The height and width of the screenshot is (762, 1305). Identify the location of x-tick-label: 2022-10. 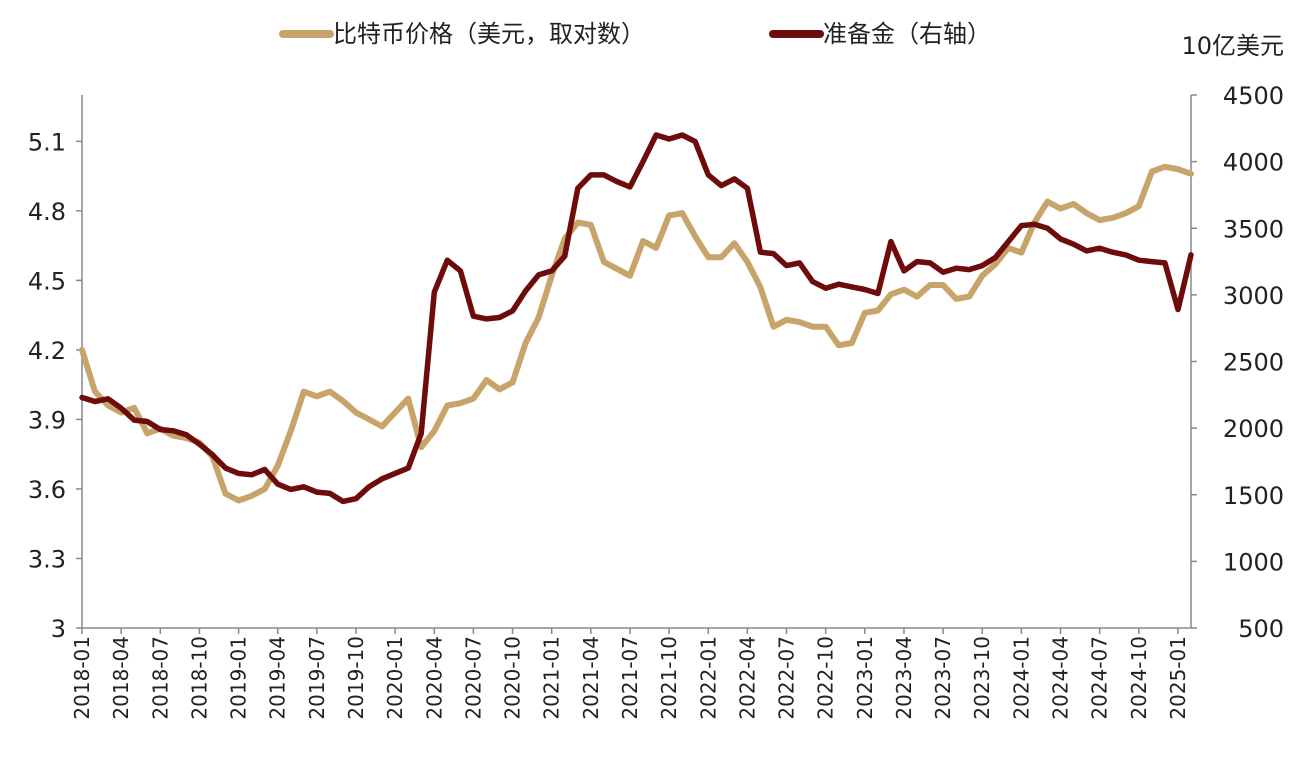
(826, 678).